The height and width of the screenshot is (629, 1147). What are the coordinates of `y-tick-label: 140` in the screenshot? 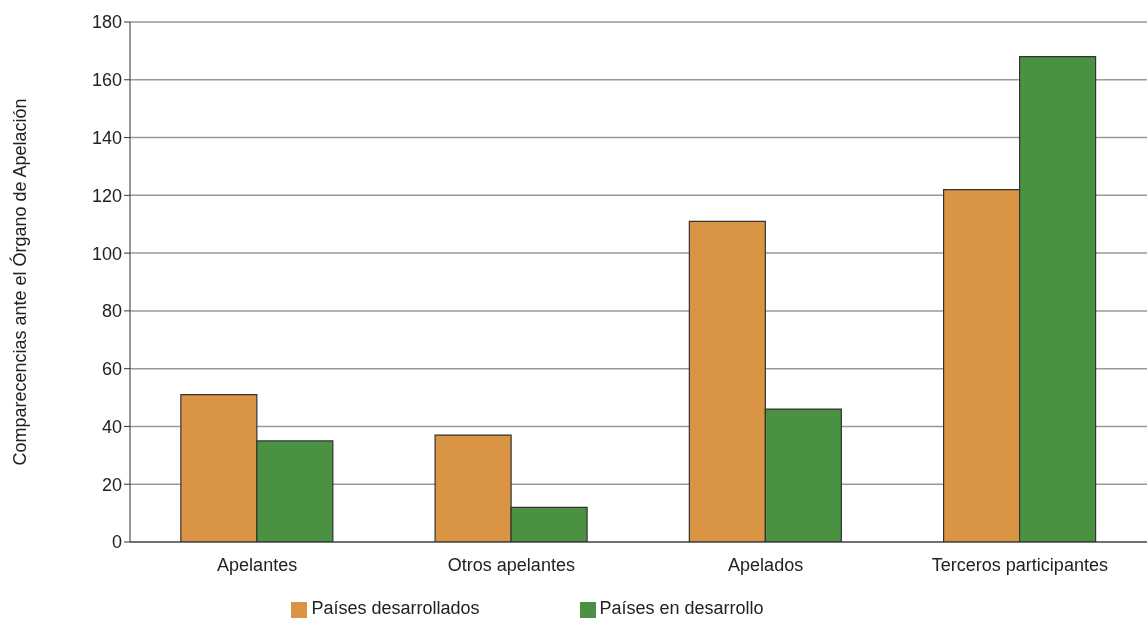 It's located at (106, 137).